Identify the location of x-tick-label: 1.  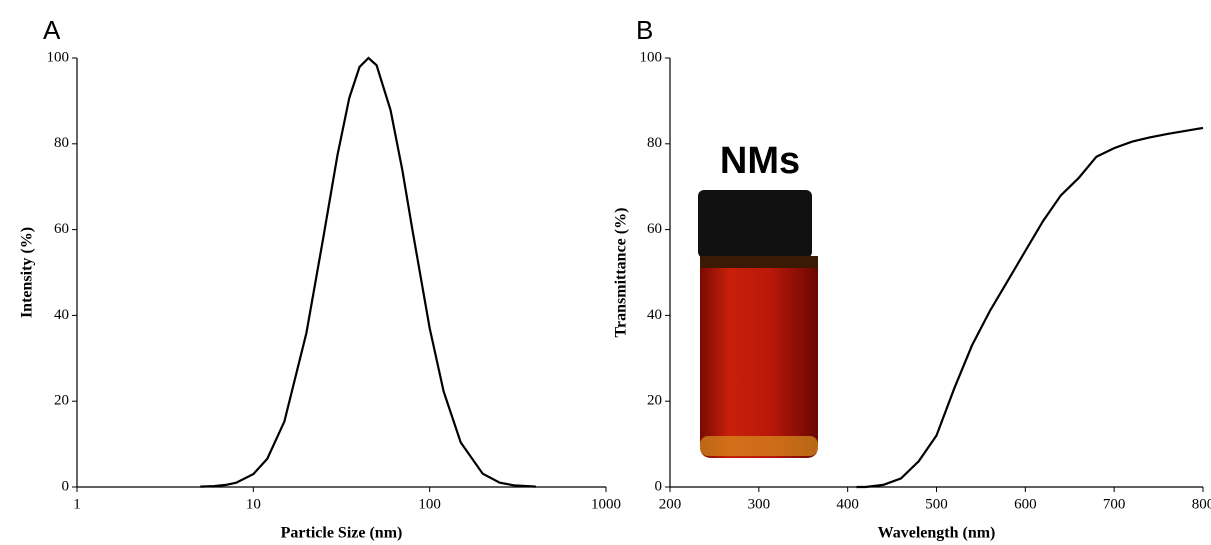
(77, 504).